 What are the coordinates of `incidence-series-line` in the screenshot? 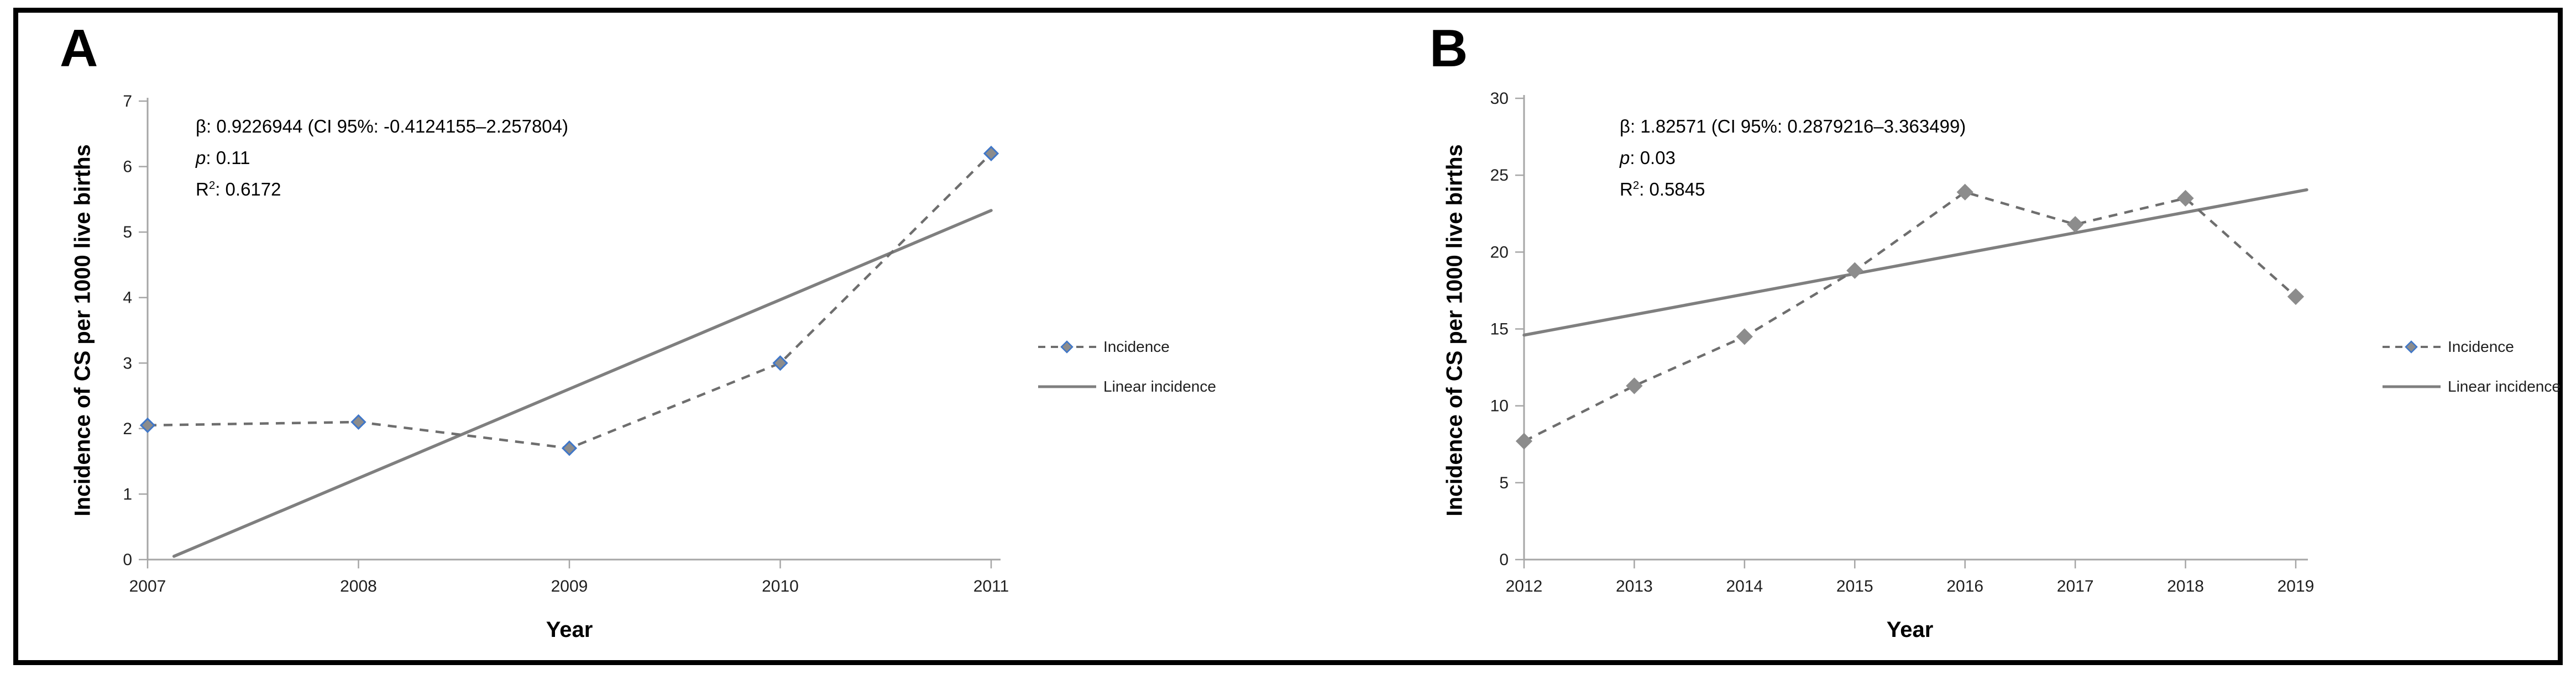 It's located at (1910, 316).